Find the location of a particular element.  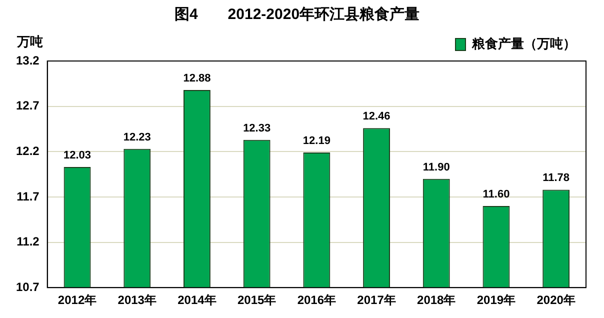

legend-label: 粮食产量（万吨） is located at coordinates (523, 44).